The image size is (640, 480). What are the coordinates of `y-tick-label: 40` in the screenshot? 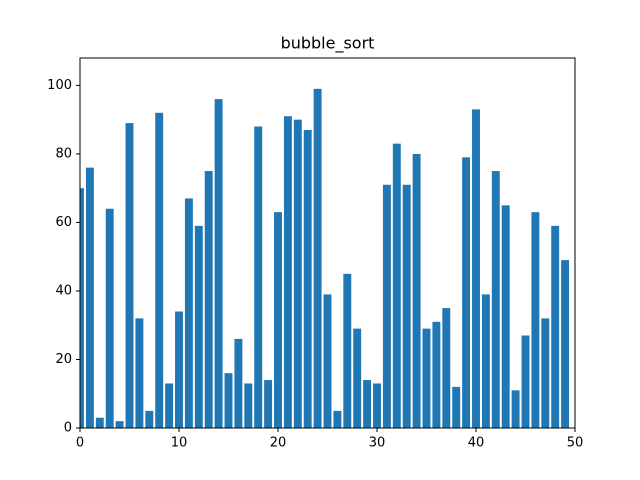 It's located at (63, 290).